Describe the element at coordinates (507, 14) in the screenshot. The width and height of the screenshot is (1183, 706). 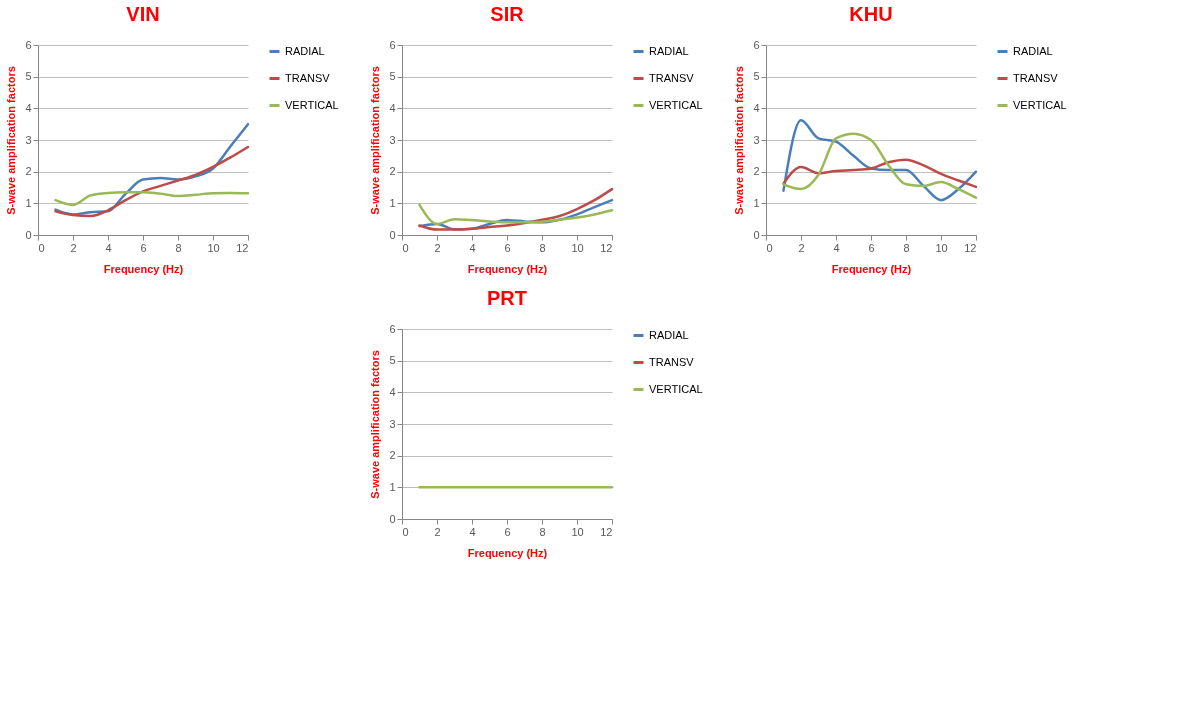
I see `chart-title: SIR` at that location.